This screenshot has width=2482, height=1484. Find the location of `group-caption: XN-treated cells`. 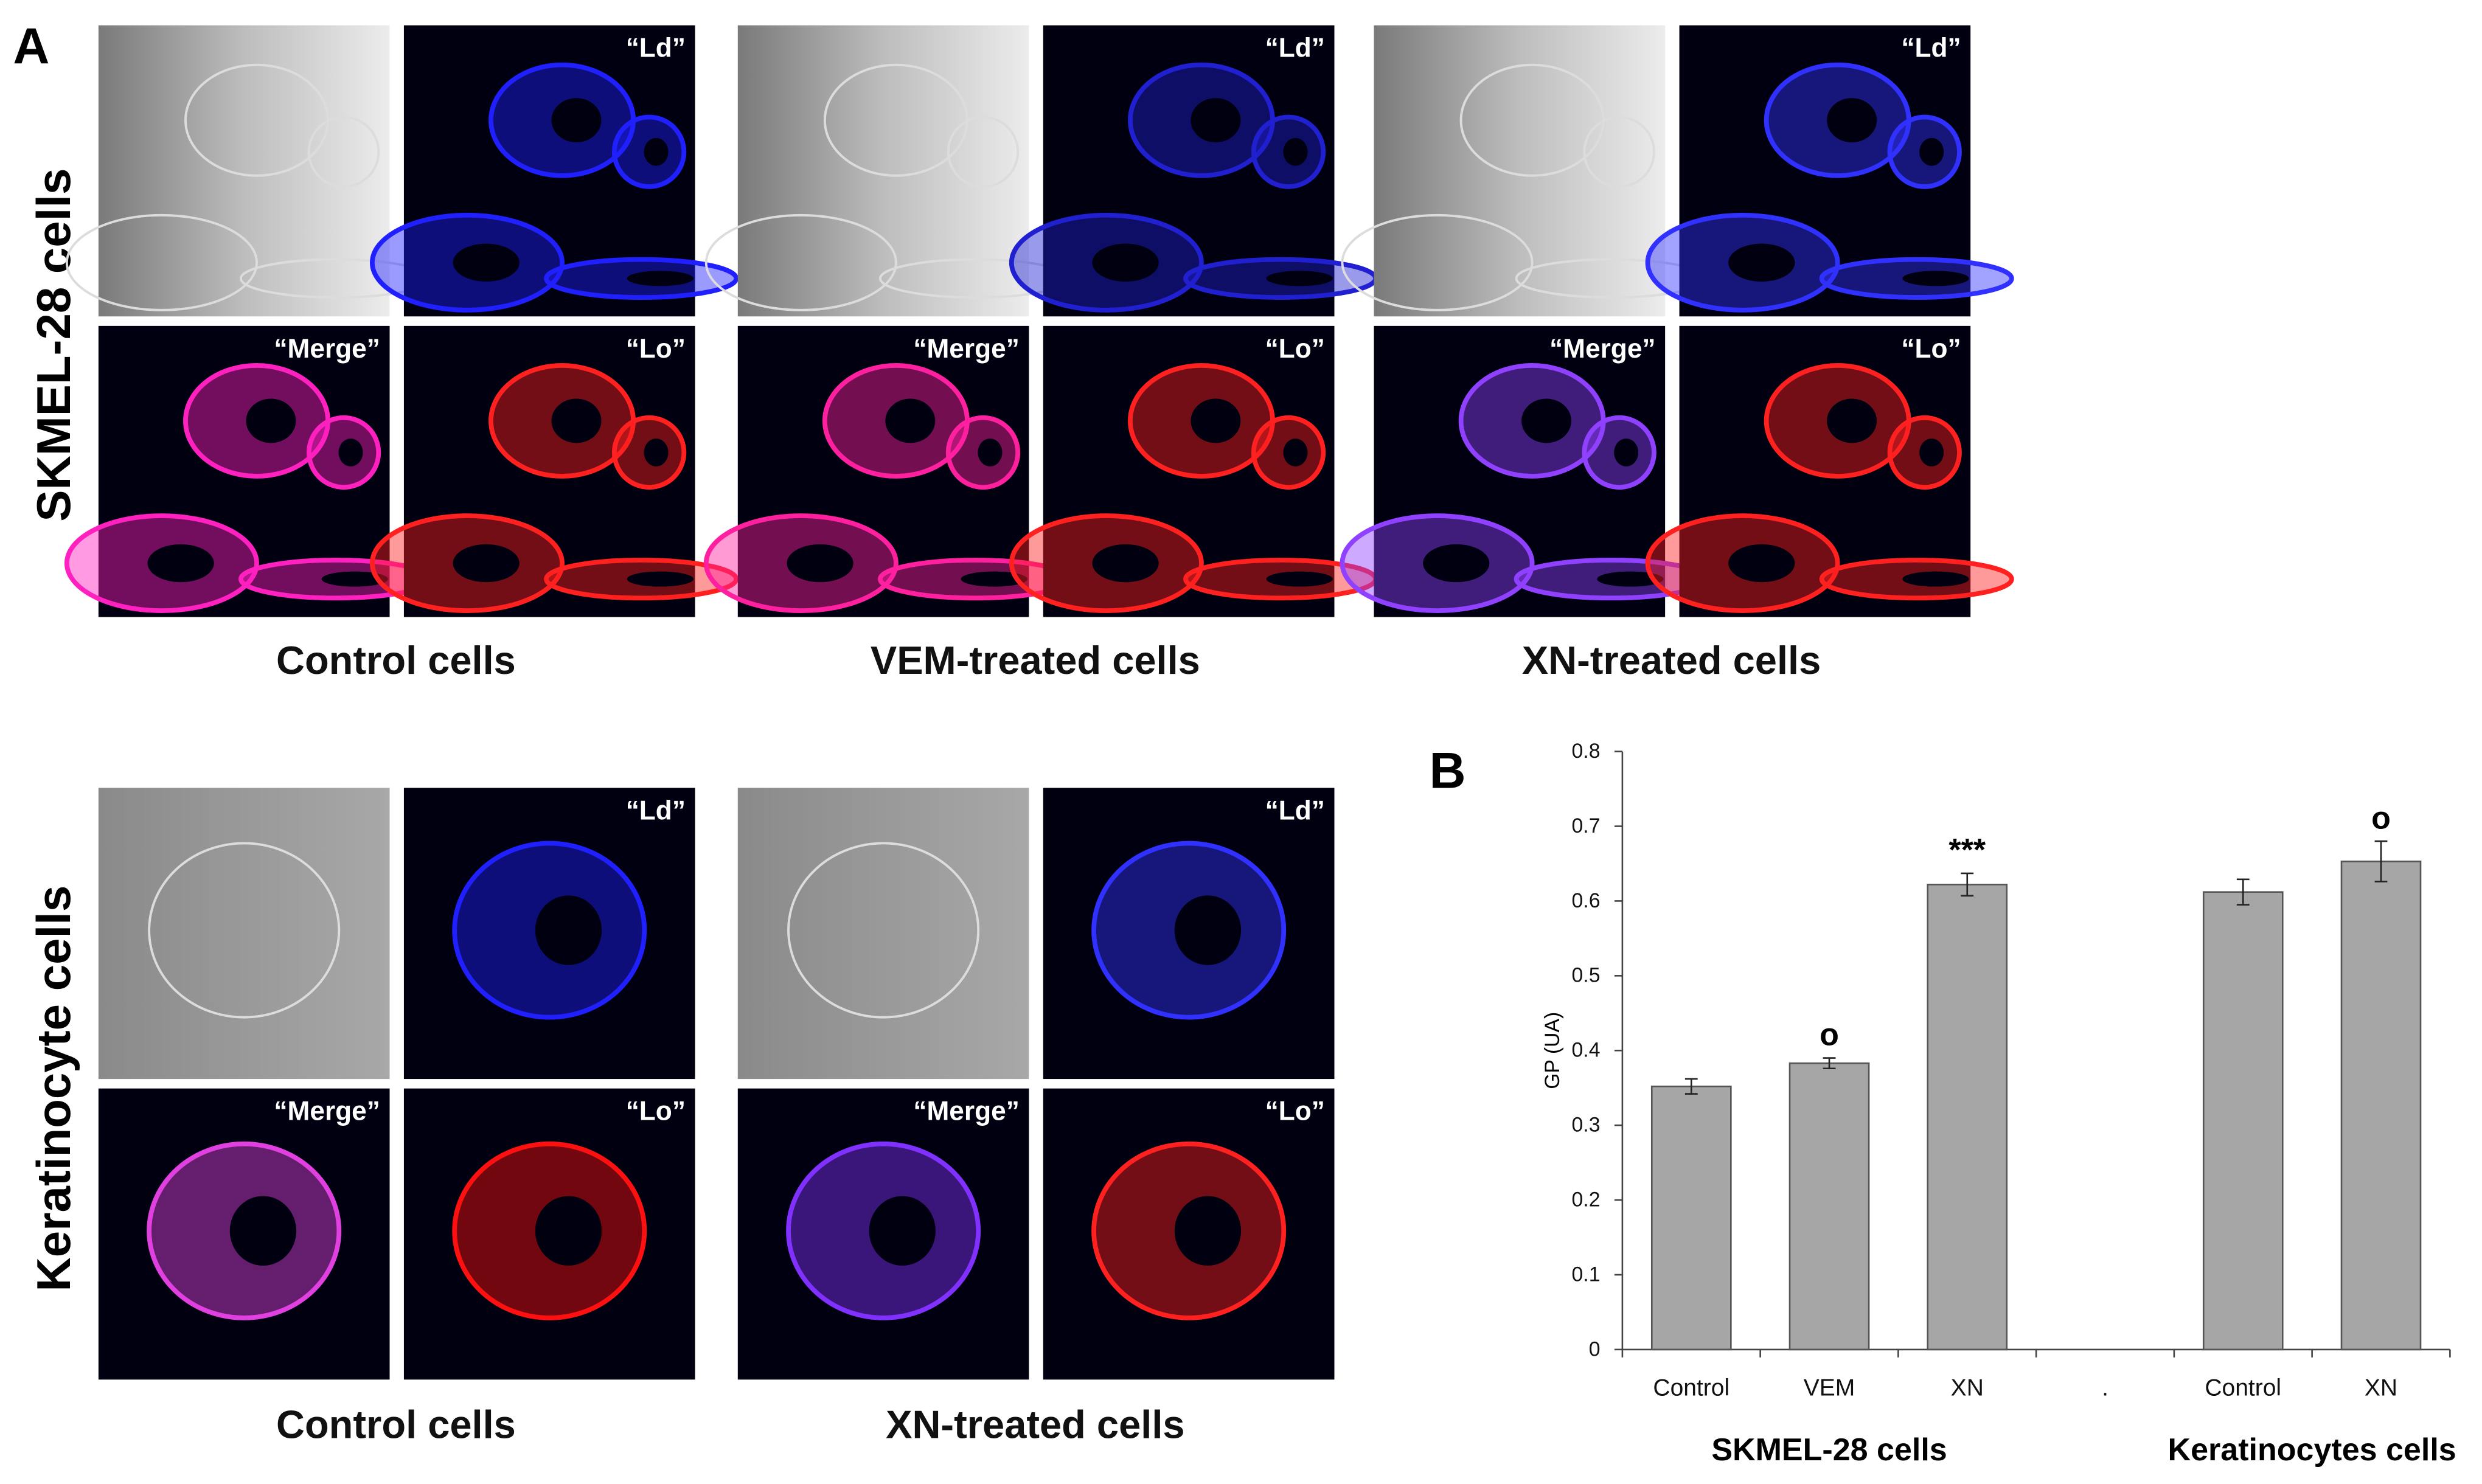

group-caption: XN-treated cells is located at coordinates (1671, 660).